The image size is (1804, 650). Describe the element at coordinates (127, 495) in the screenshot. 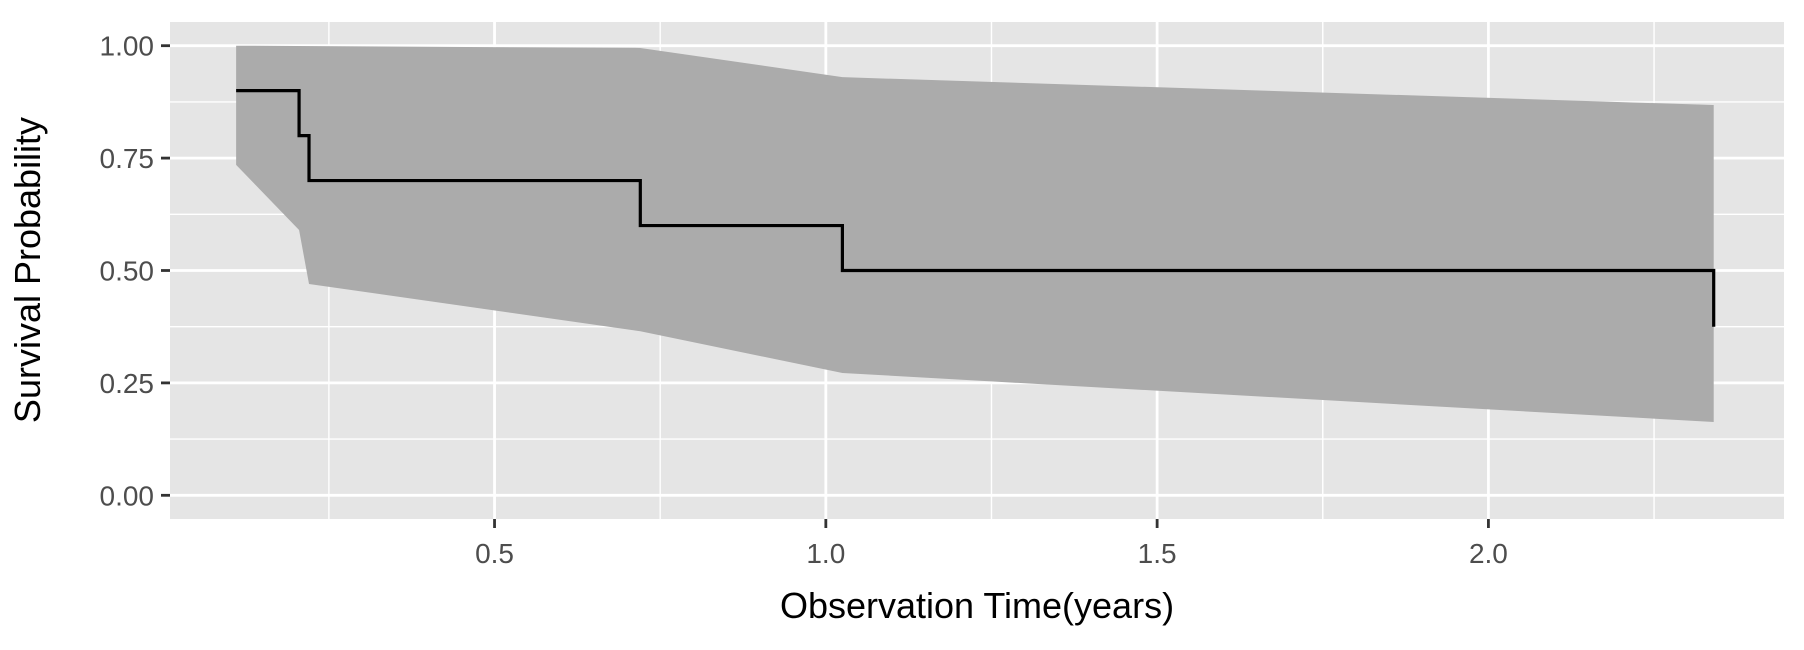

I see `y-tick-label: 0.00` at that location.